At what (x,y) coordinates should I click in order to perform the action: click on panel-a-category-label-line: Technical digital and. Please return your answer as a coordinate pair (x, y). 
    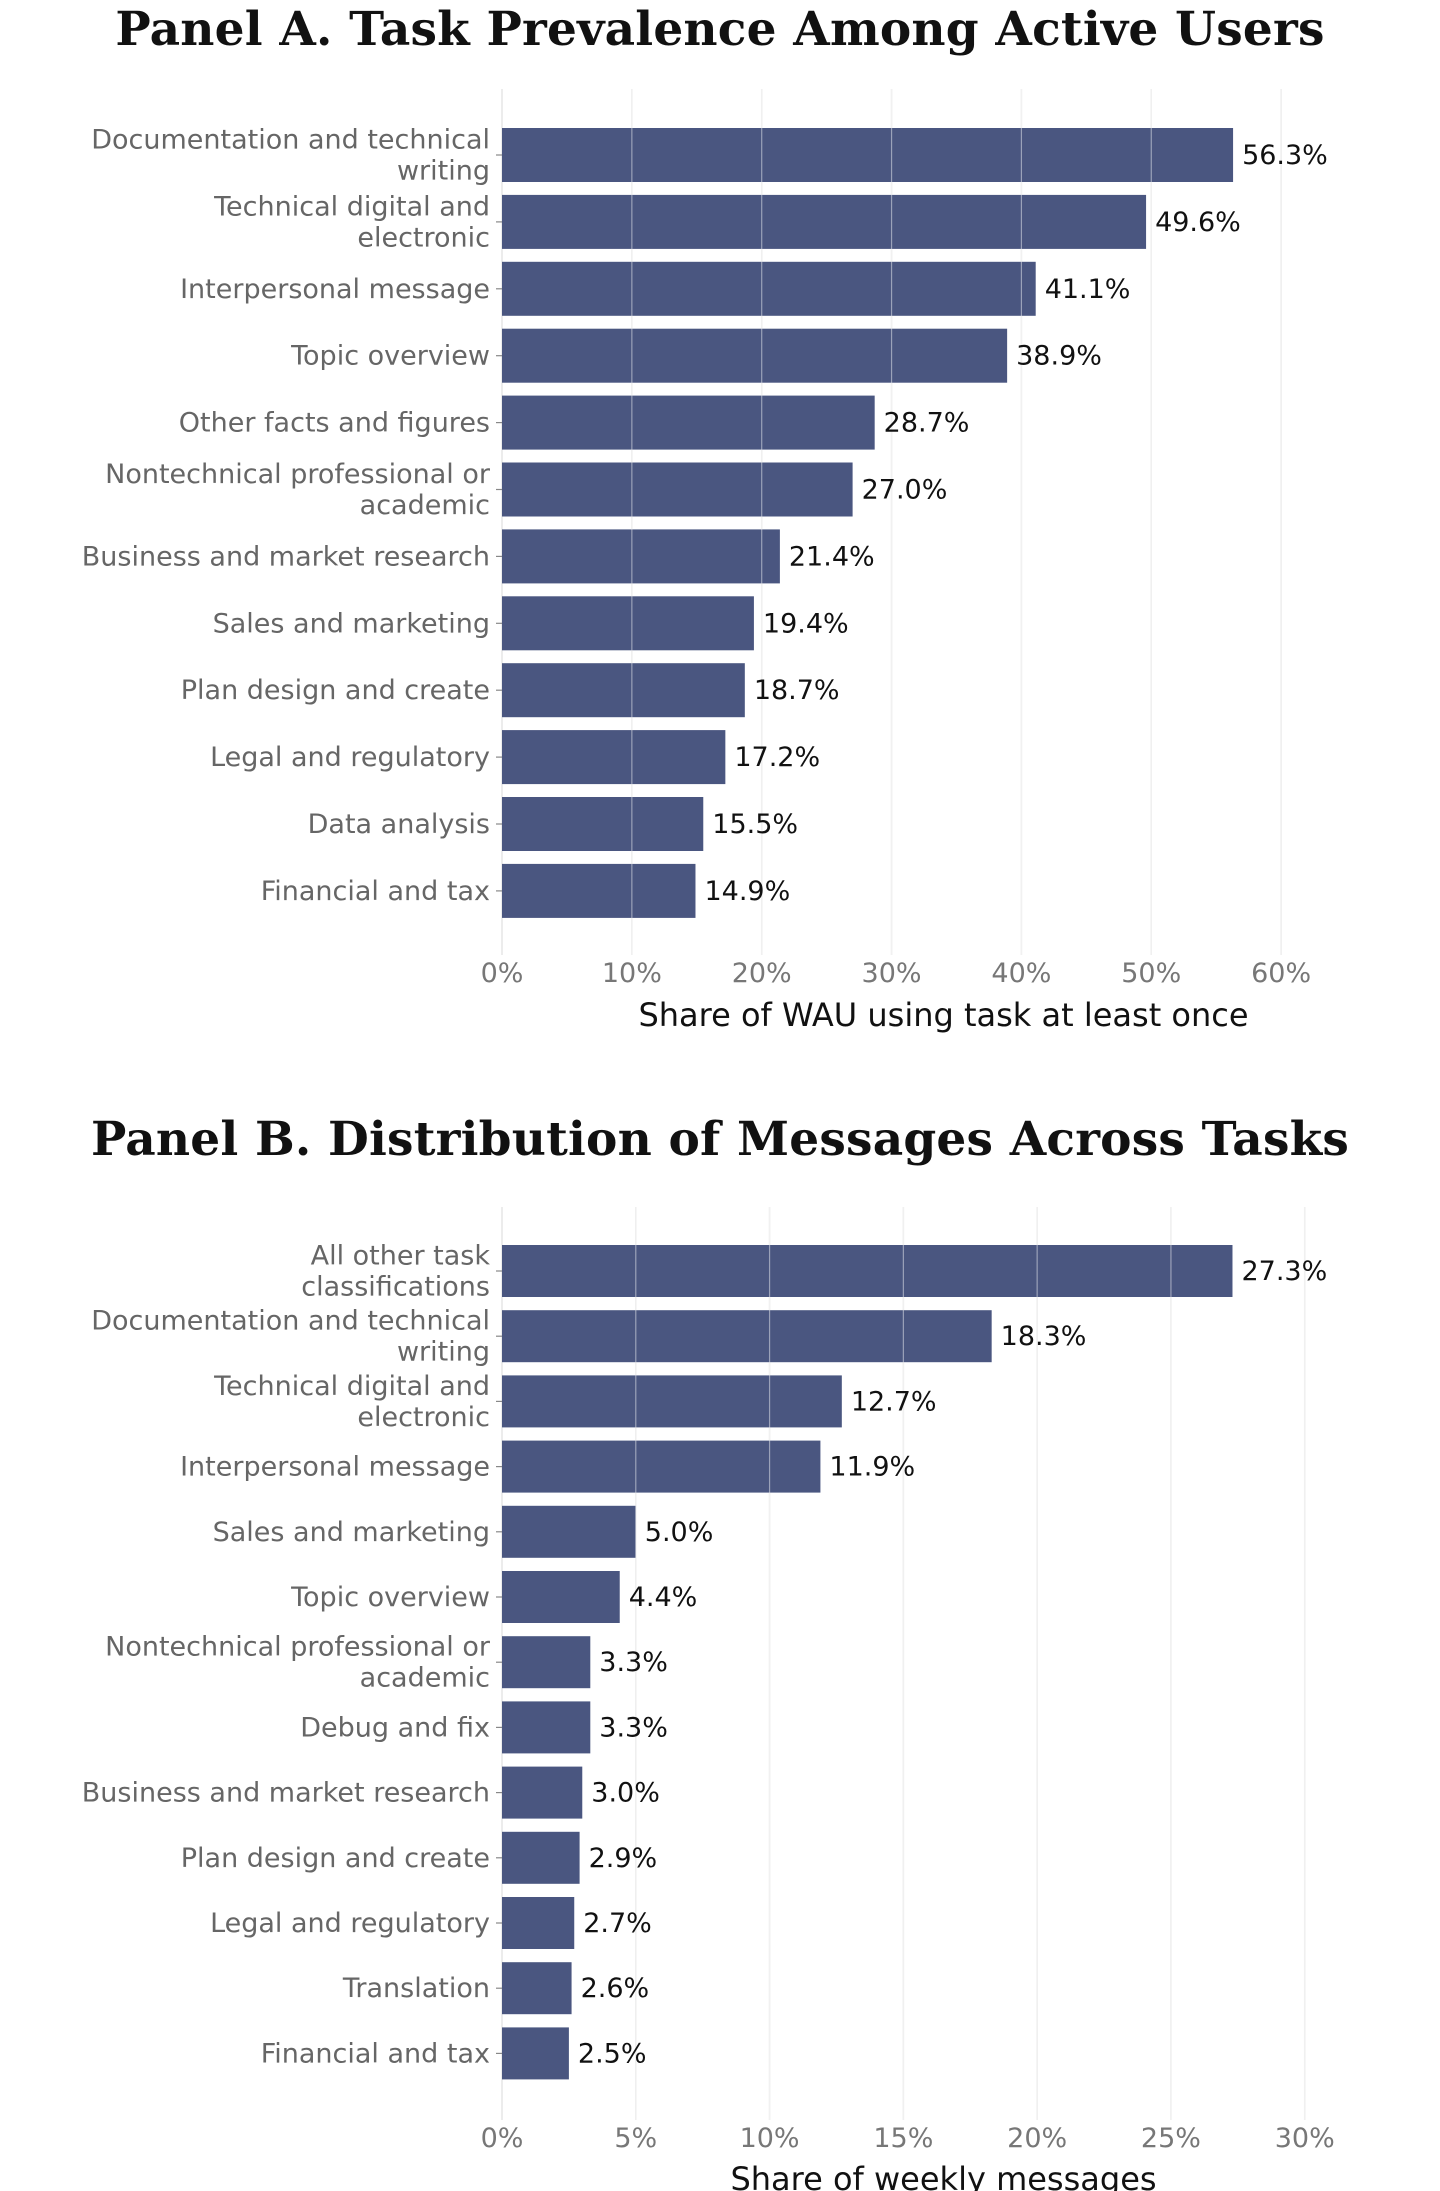
    Looking at the image, I should click on (351, 206).